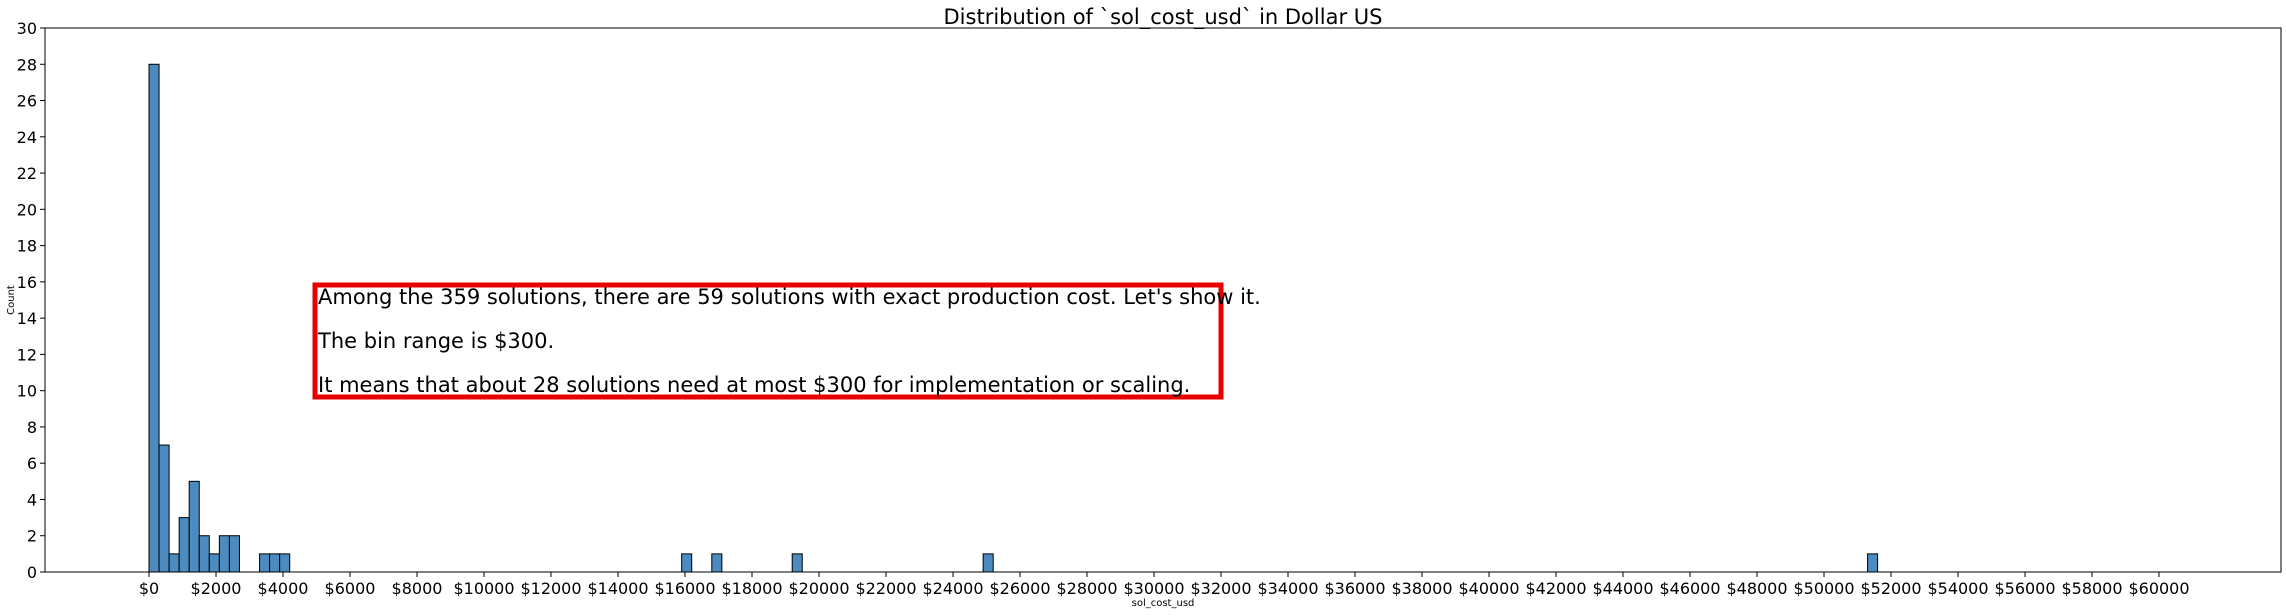 Image resolution: width=2286 pixels, height=616 pixels. What do you see at coordinates (32, 536) in the screenshot?
I see `y-tick-label: 2` at bounding box center [32, 536].